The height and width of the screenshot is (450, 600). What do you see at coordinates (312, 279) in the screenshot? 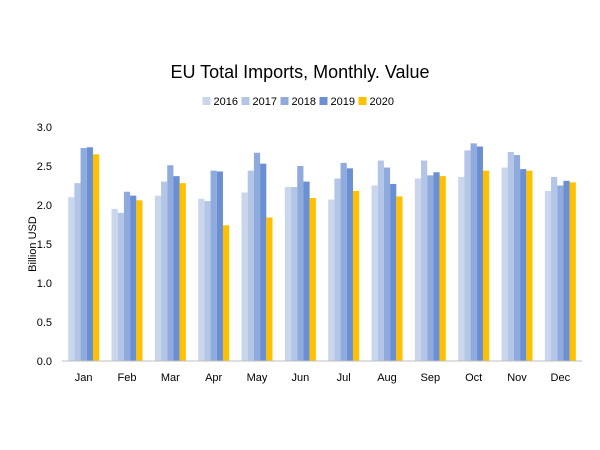
I see `bar-2020-jun` at bounding box center [312, 279].